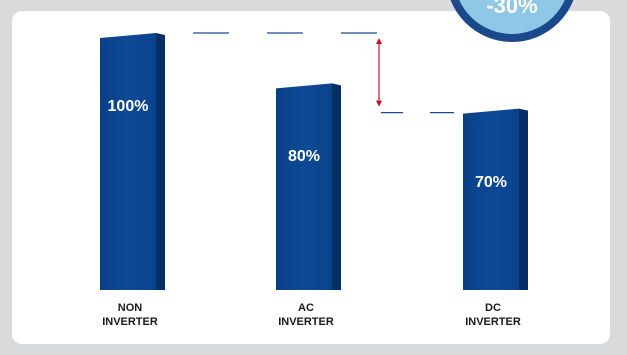  What do you see at coordinates (379, 103) in the screenshot?
I see `arrowhead-down-icon` at bounding box center [379, 103].